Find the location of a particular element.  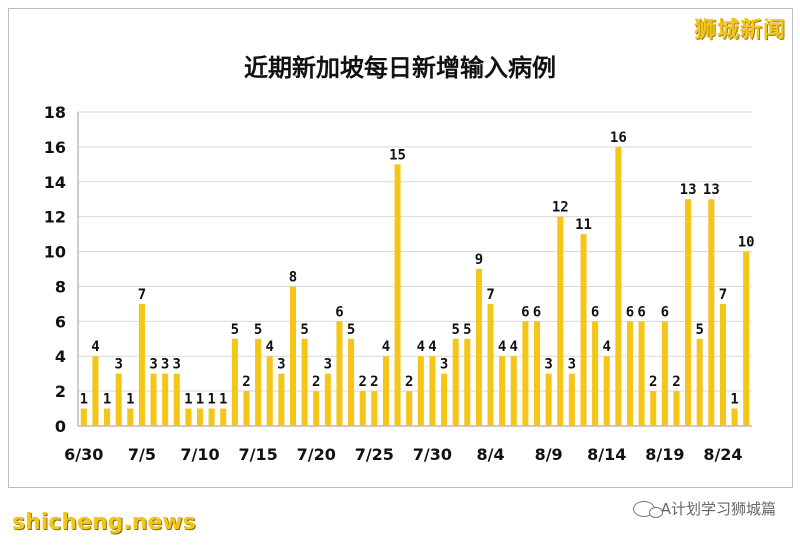

y-tick-label: 8 is located at coordinates (60, 286).